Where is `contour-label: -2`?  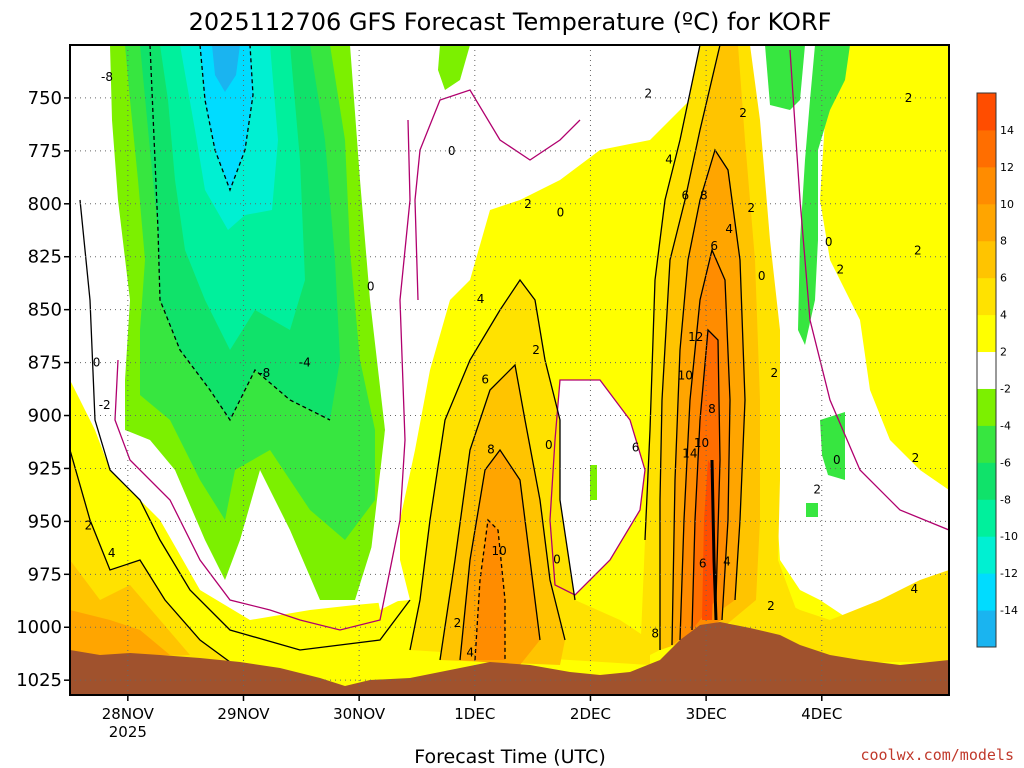
contour-label: -2 is located at coordinates (105, 405).